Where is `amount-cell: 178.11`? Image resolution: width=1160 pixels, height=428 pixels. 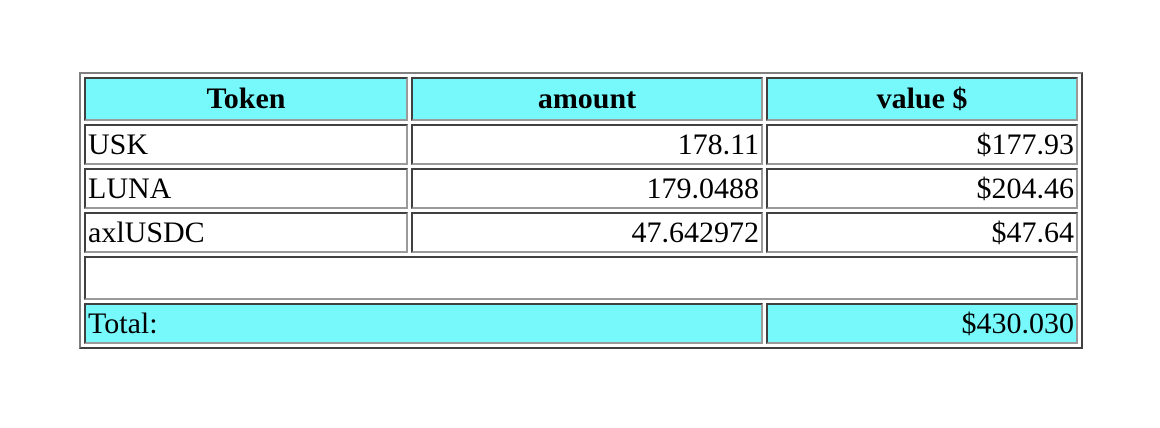 amount-cell: 178.11 is located at coordinates (587, 144).